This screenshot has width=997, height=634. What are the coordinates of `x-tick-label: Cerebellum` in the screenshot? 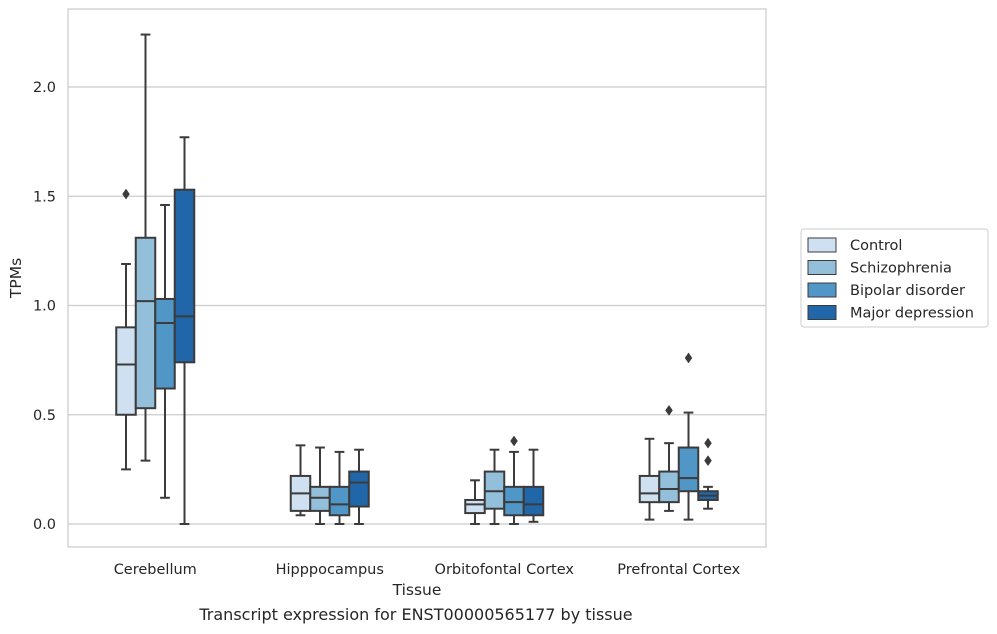 It's located at (155, 570).